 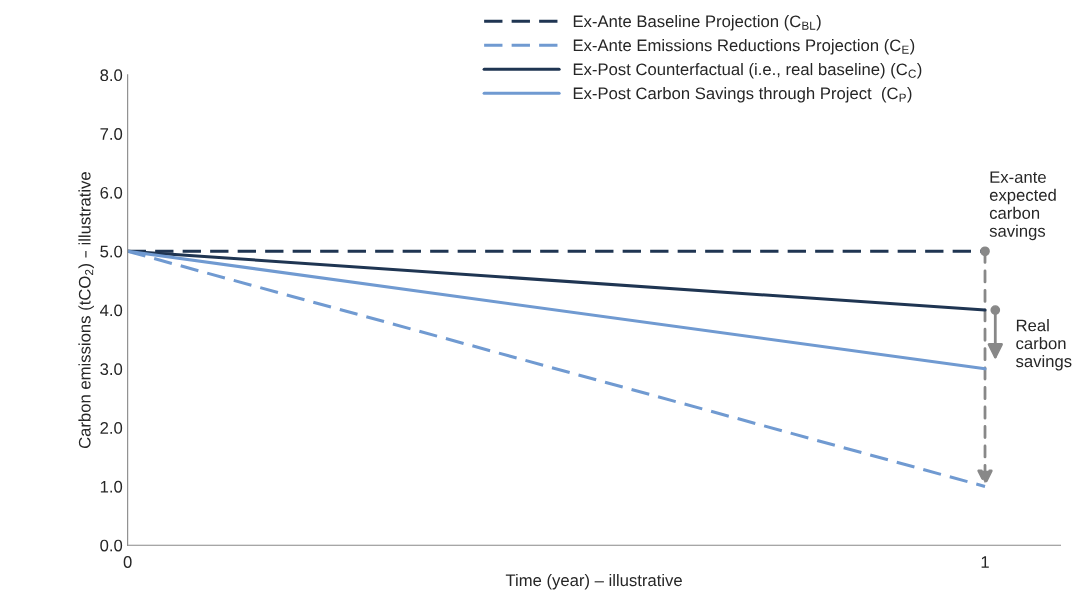 What do you see at coordinates (127, 562) in the screenshot?
I see `x-tick-label: 0` at bounding box center [127, 562].